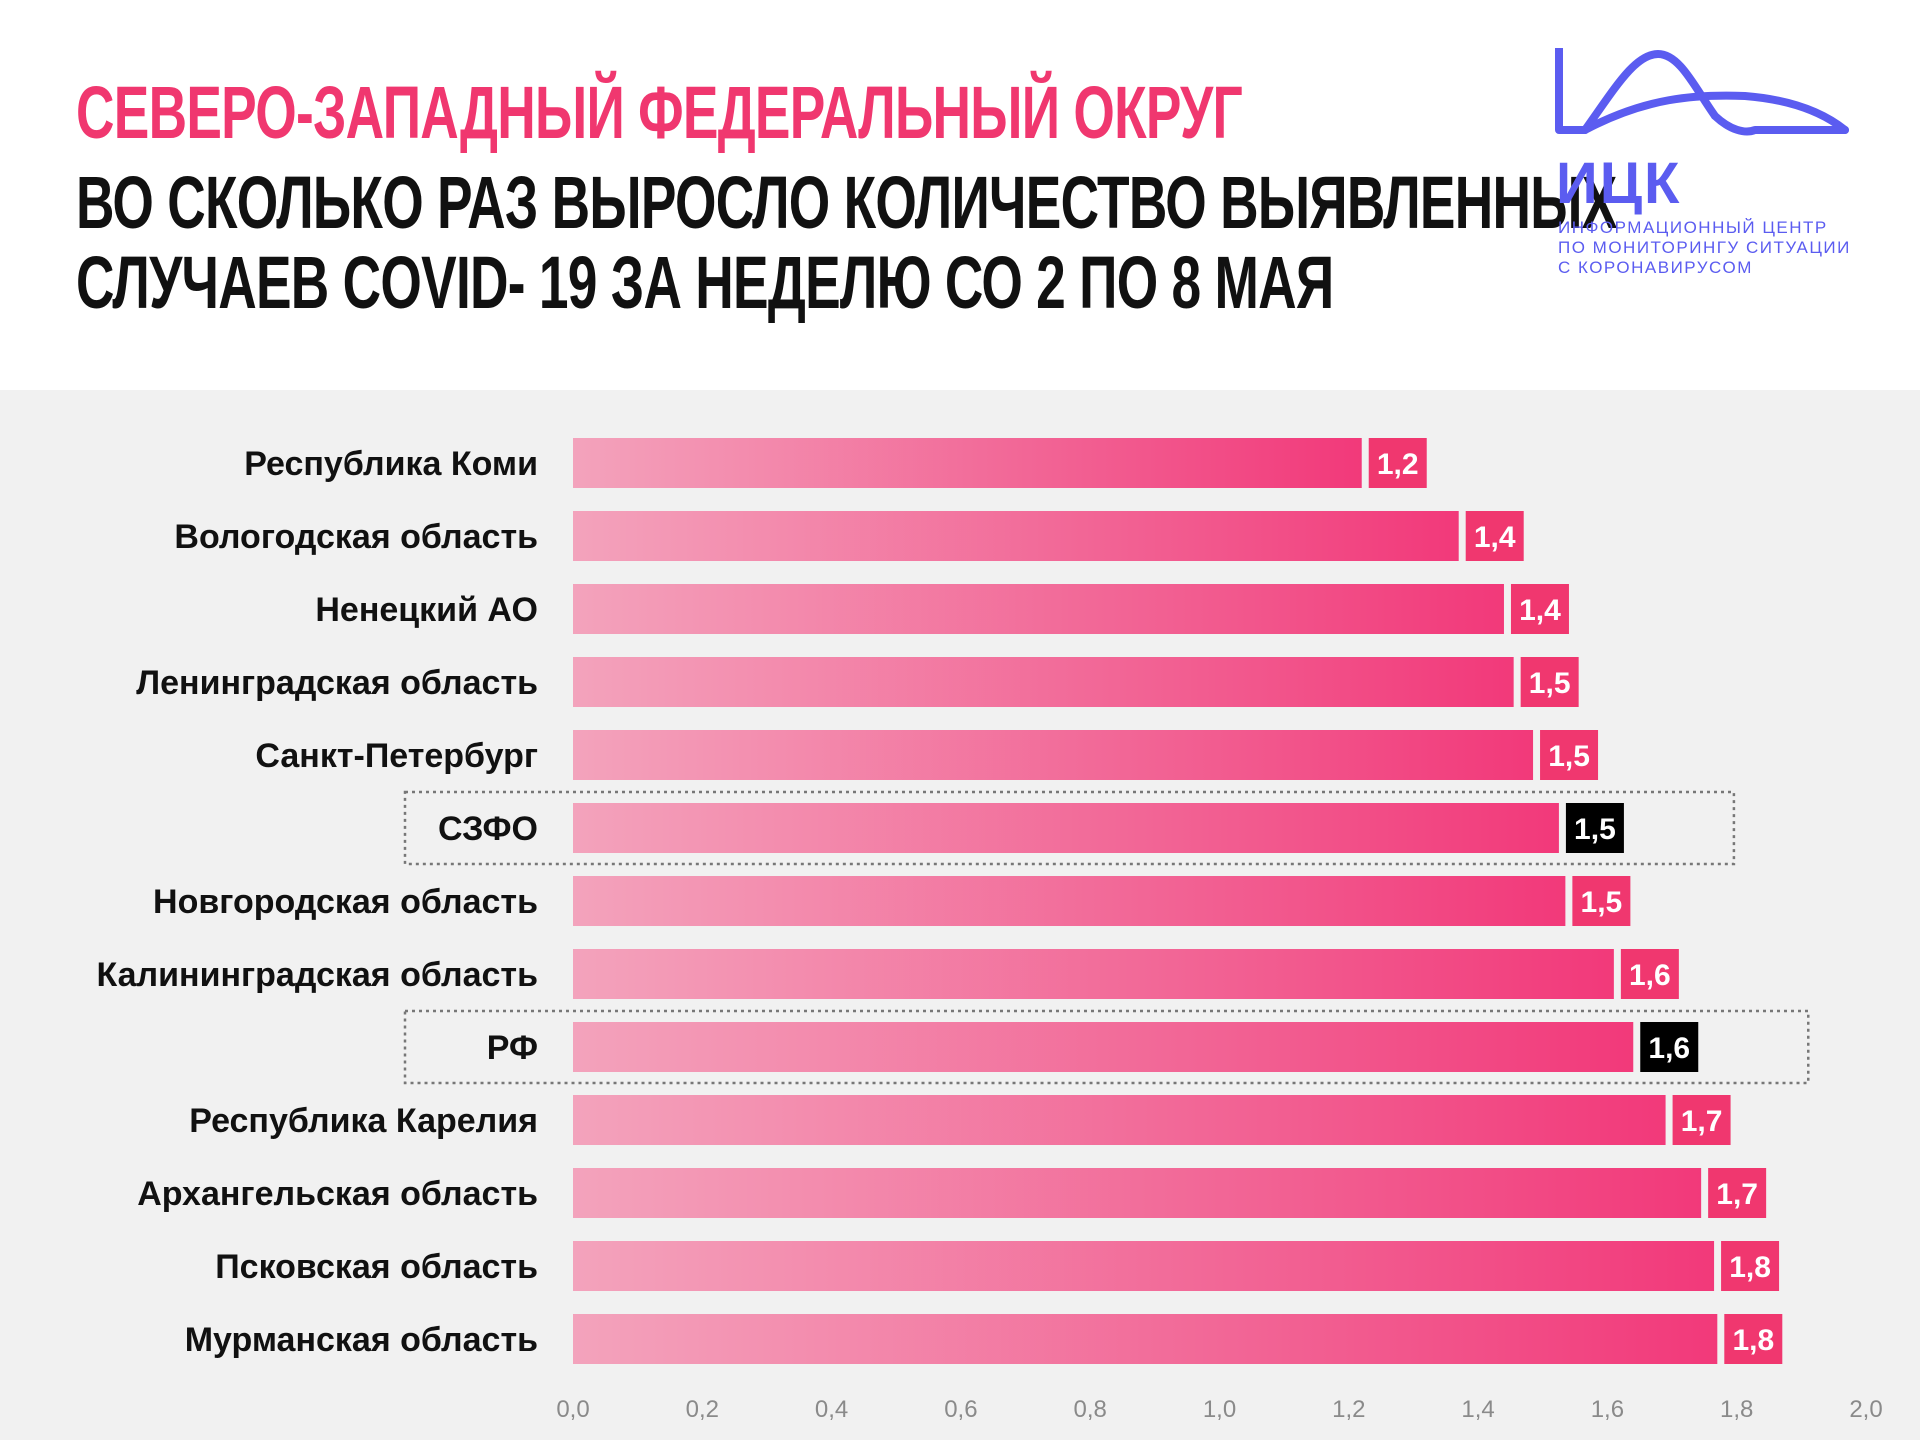 This screenshot has height=1440, width=1920. Describe the element at coordinates (426, 610) in the screenshot. I see `category-label: Ненецкий АО` at that location.